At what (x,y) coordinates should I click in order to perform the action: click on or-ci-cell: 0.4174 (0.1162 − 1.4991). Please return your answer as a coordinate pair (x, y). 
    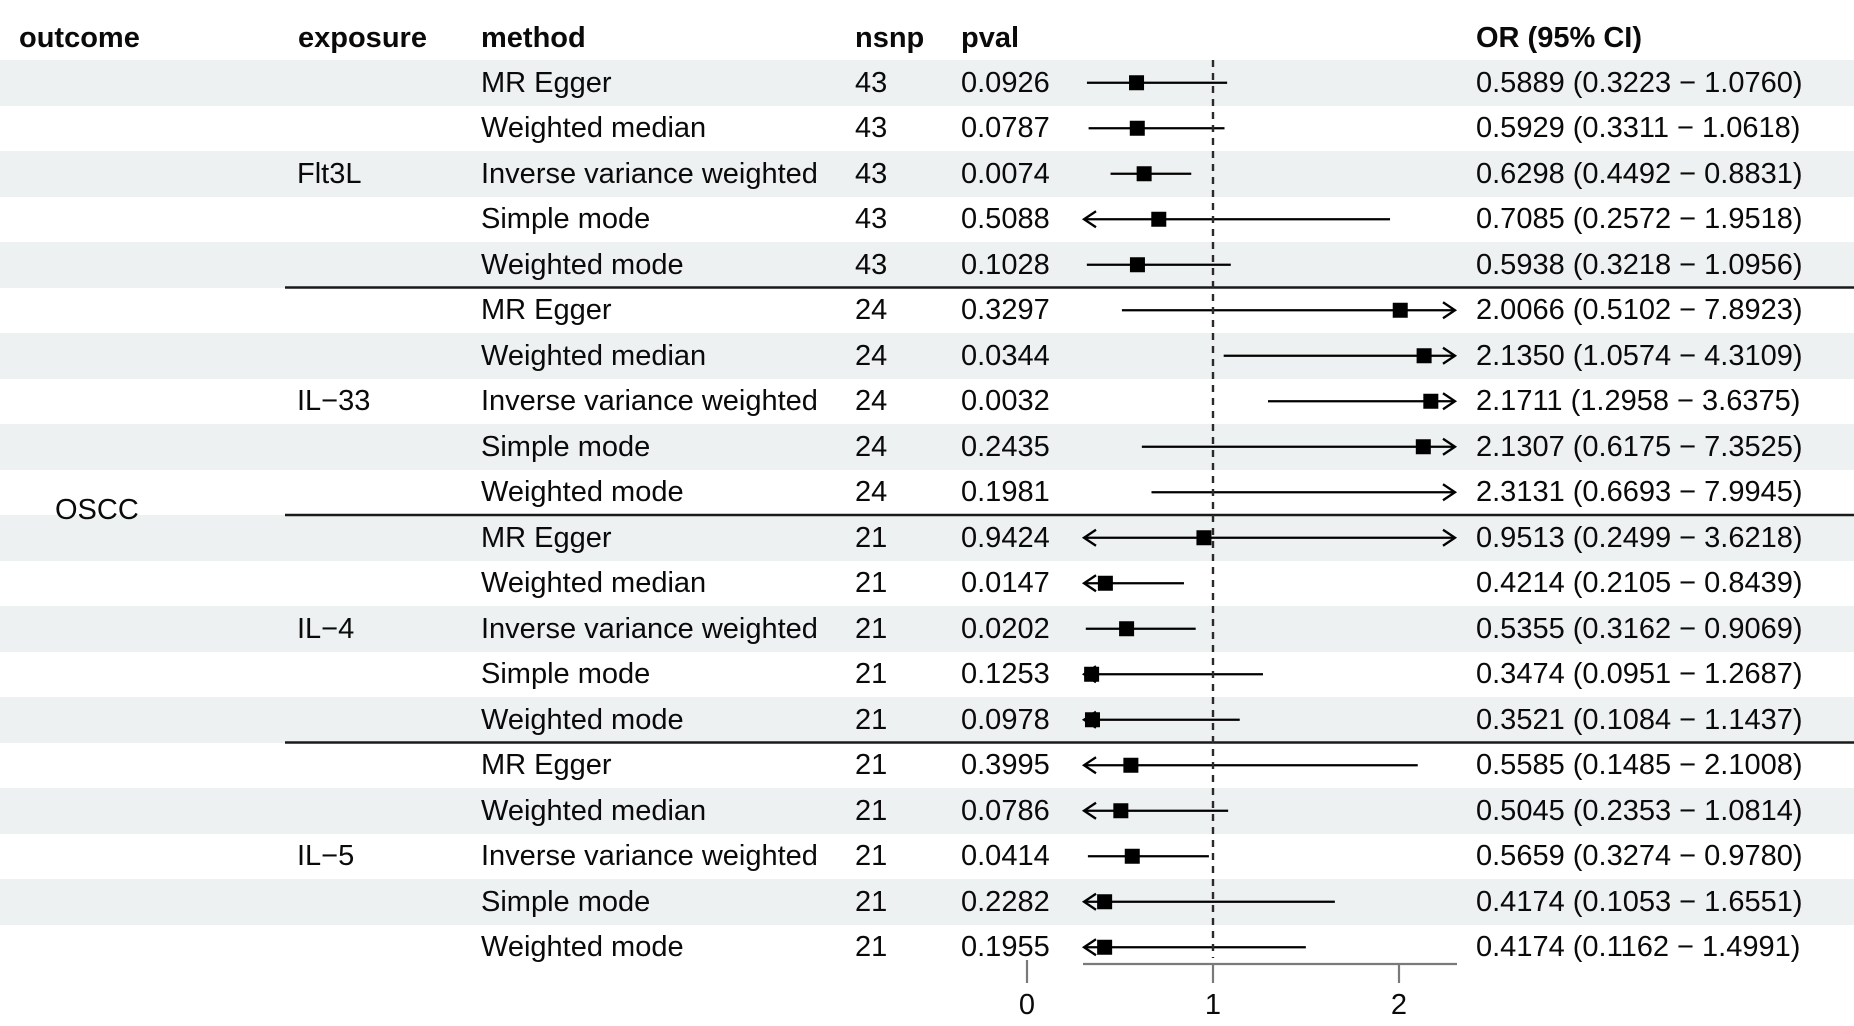
    Looking at the image, I should click on (1638, 947).